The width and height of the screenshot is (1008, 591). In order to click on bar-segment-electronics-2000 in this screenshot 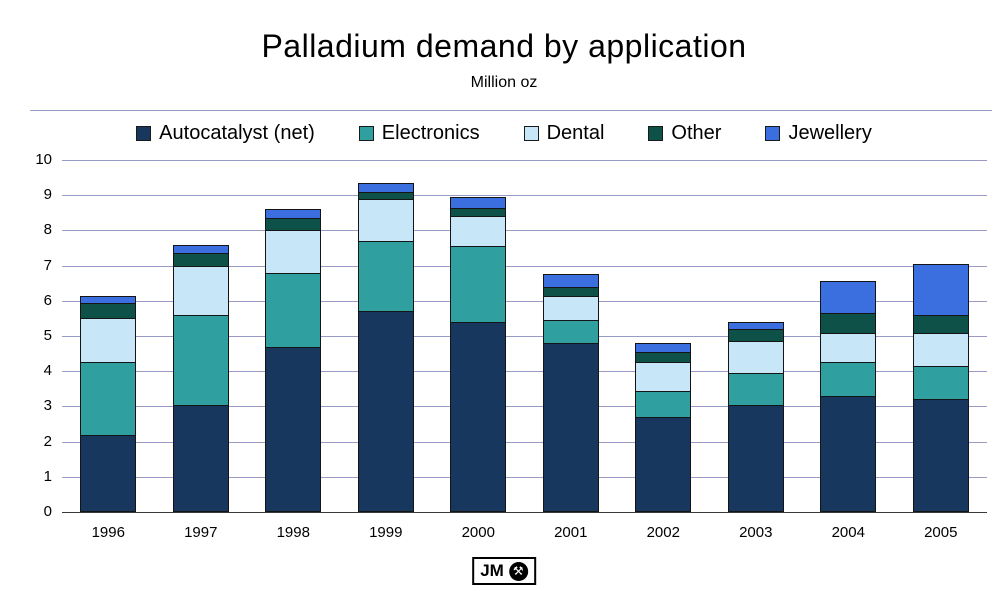, I will do `click(478, 284)`.